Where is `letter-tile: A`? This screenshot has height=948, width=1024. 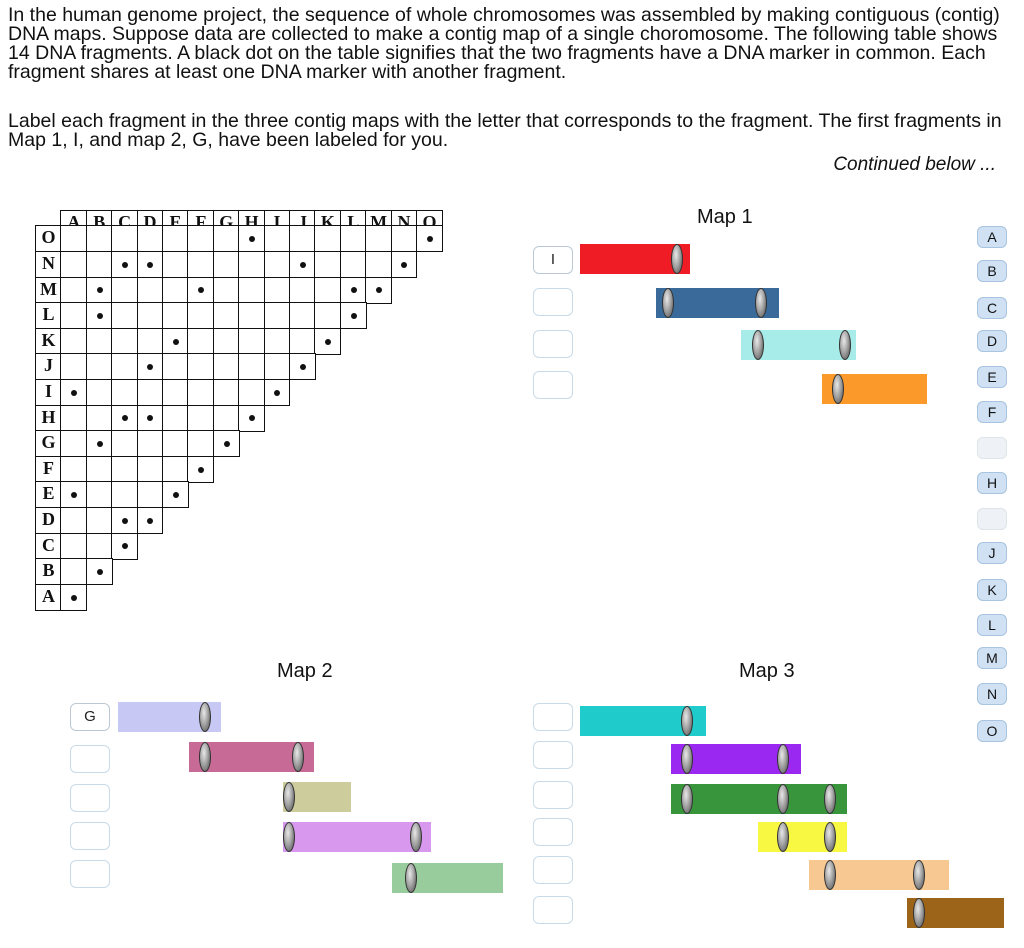 letter-tile: A is located at coordinates (992, 237).